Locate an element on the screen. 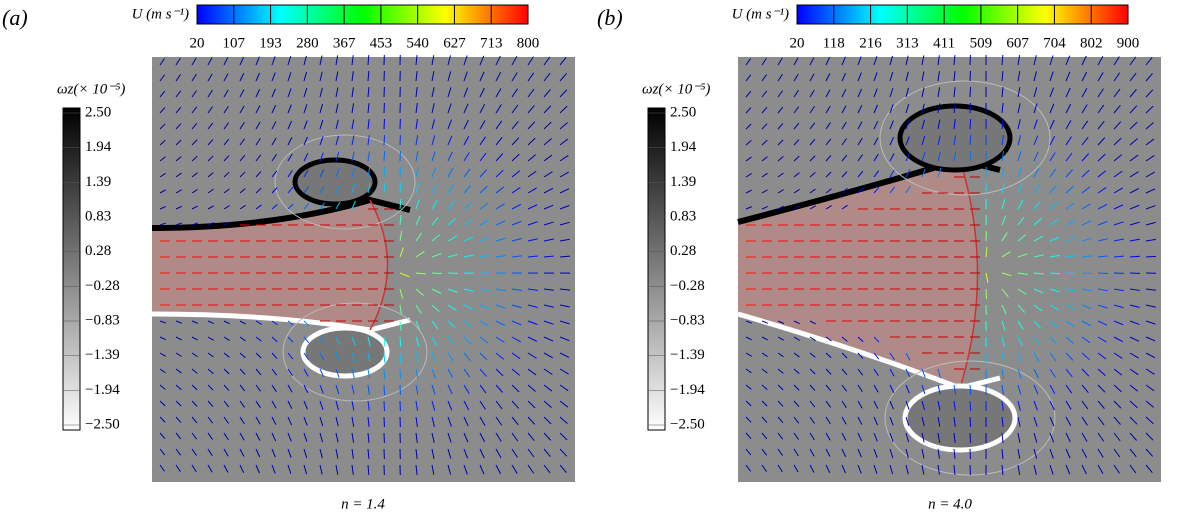 Image resolution: width=1195 pixels, height=520 pixels. colorbar-tick-label: 118 is located at coordinates (834, 43).